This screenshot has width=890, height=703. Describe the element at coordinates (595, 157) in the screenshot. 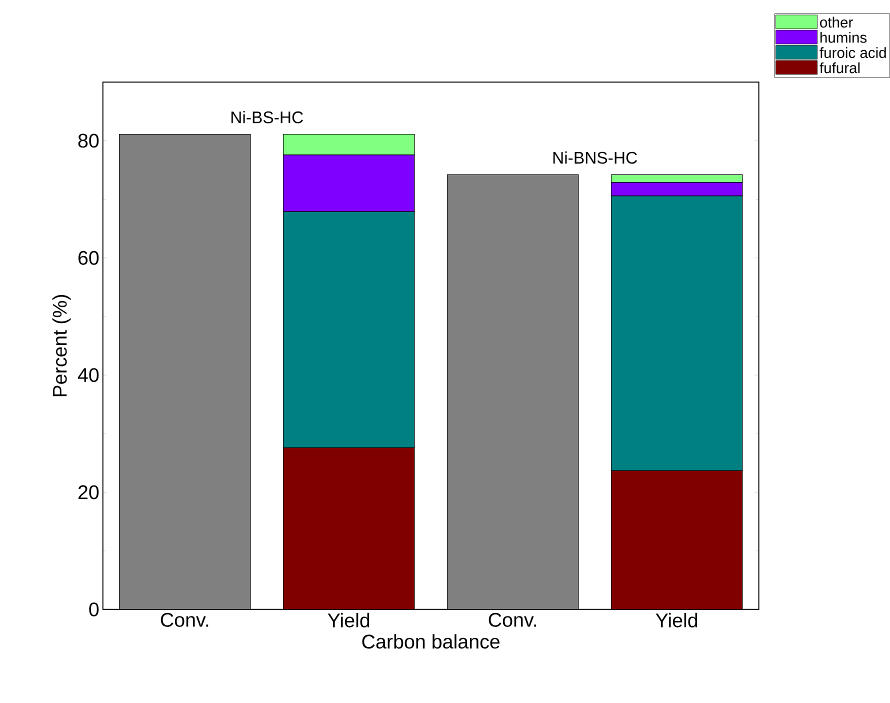

I see `annotation: Ni-BNS-HC` at that location.